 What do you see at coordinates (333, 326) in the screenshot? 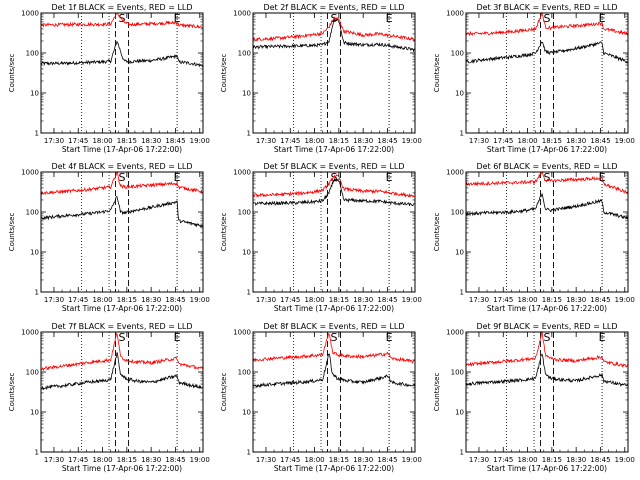
I see `panel-title: Det 8f BLACK = Events, RED = LLD` at bounding box center [333, 326].